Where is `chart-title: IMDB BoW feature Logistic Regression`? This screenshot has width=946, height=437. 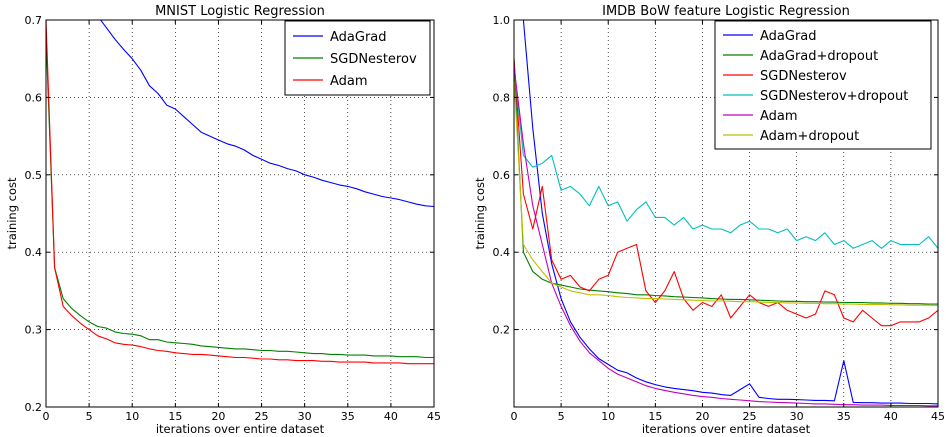 chart-title: IMDB BoW feature Logistic Regression is located at coordinates (726, 11).